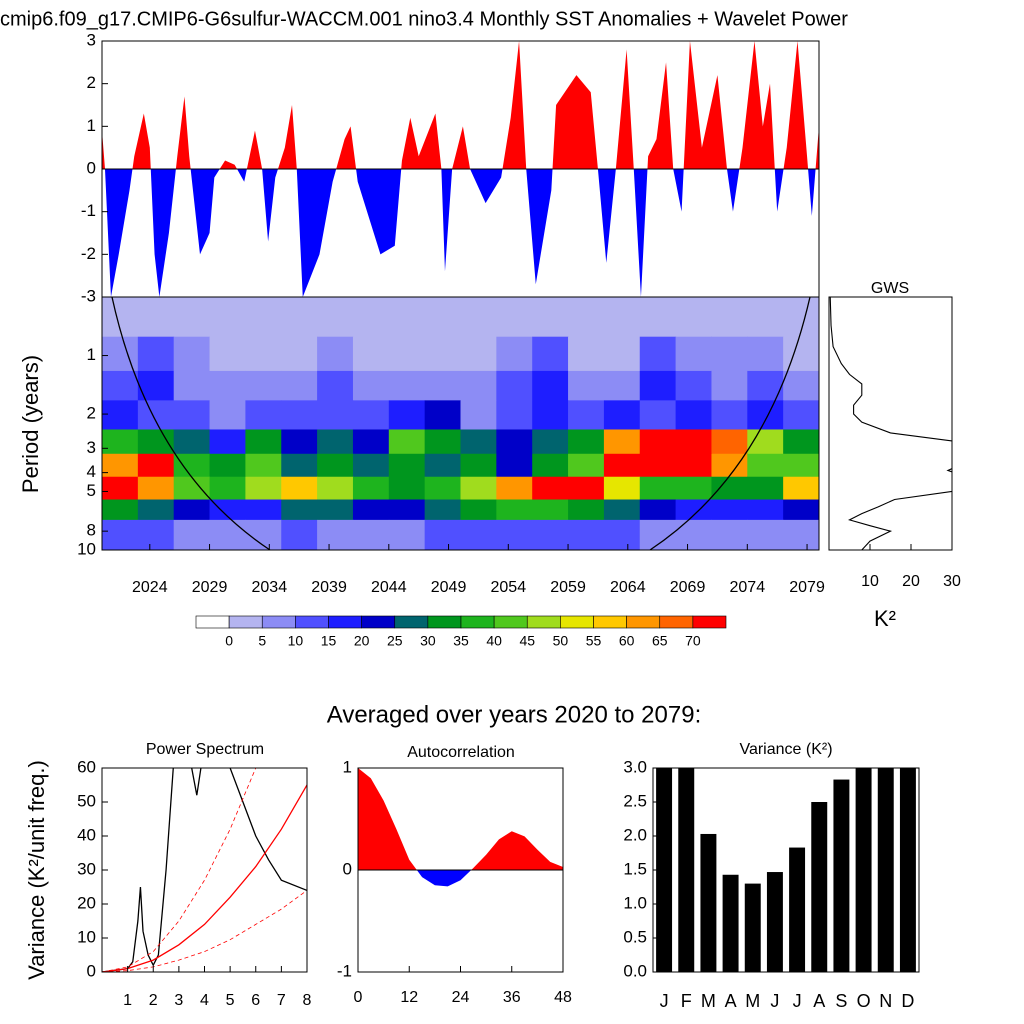 The width and height of the screenshot is (1024, 1024). Describe the element at coordinates (731, 1001) in the screenshot. I see `x-tick-label: A` at that location.